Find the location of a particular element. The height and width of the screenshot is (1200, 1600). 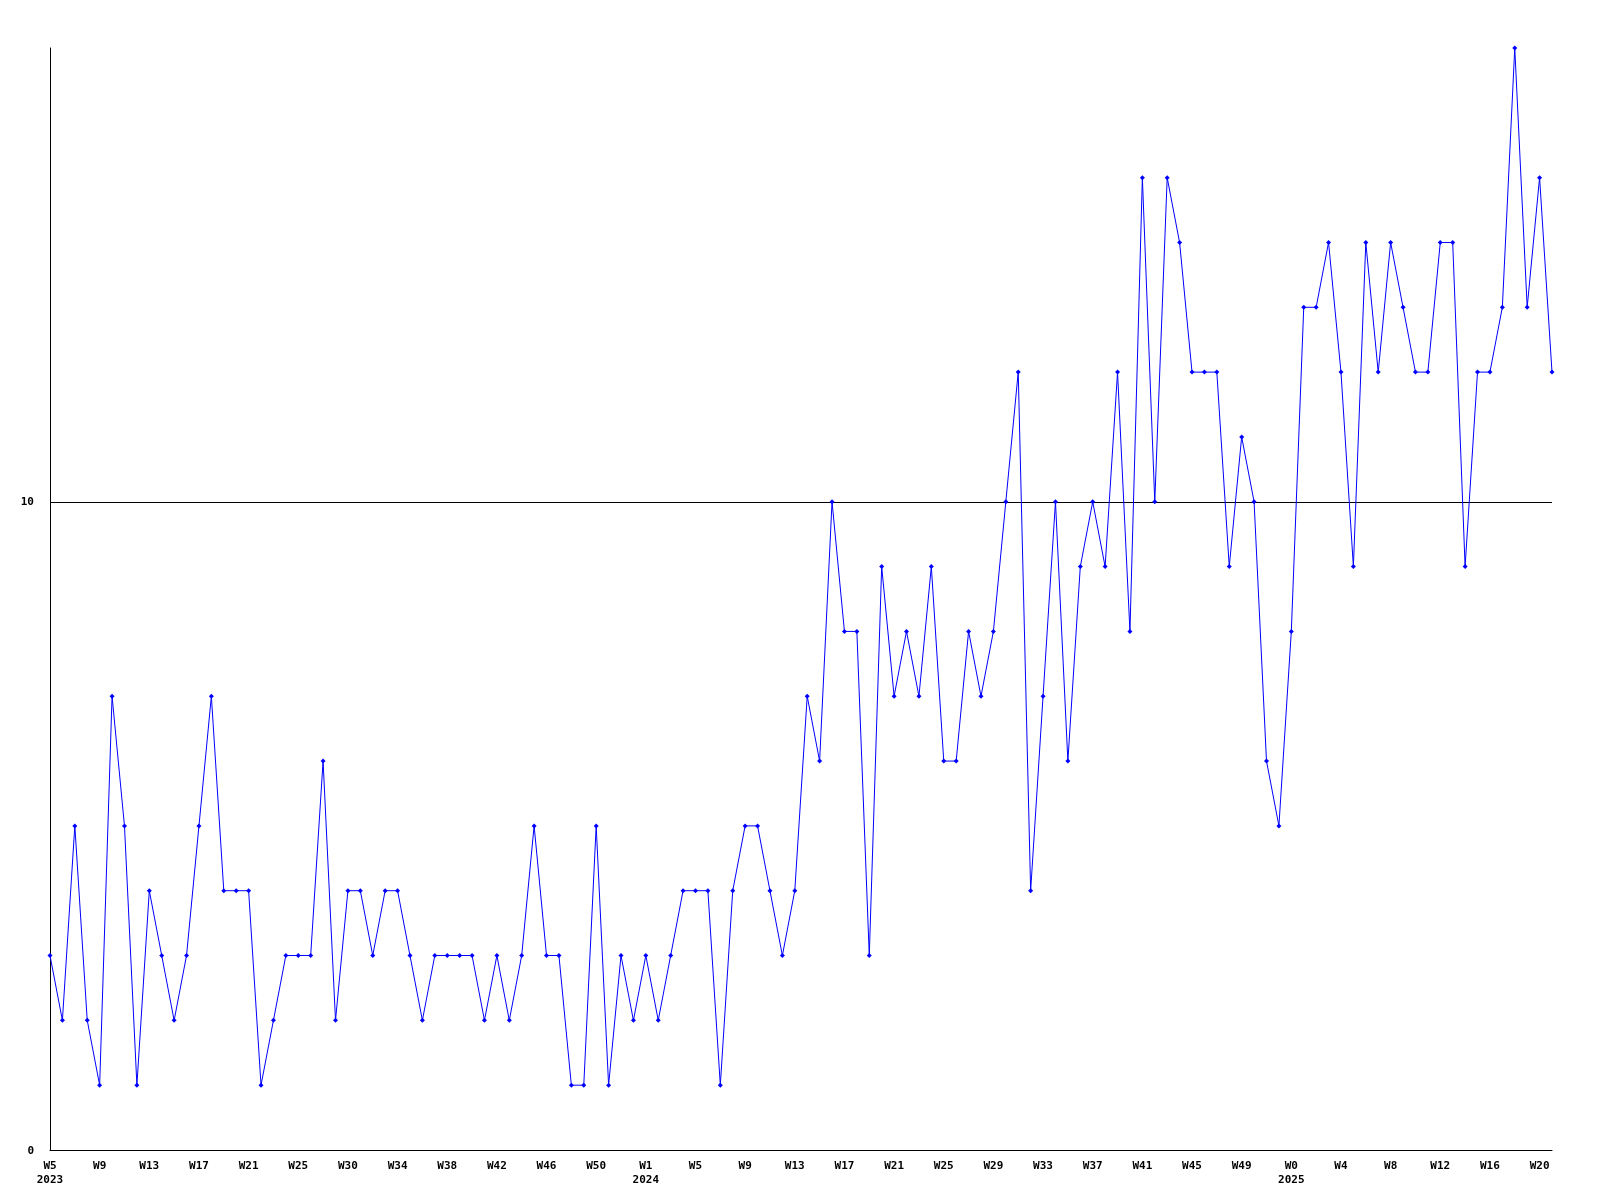

x-tick-label: W49 is located at coordinates (1241, 1165).